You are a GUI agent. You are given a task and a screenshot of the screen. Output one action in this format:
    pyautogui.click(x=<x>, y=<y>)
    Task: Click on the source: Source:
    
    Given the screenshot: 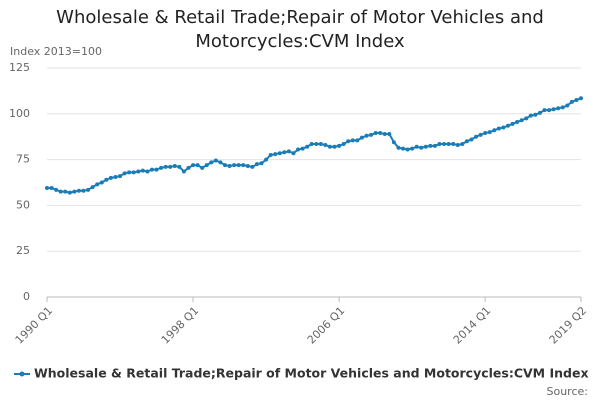 What is the action you would take?
    pyautogui.click(x=568, y=391)
    